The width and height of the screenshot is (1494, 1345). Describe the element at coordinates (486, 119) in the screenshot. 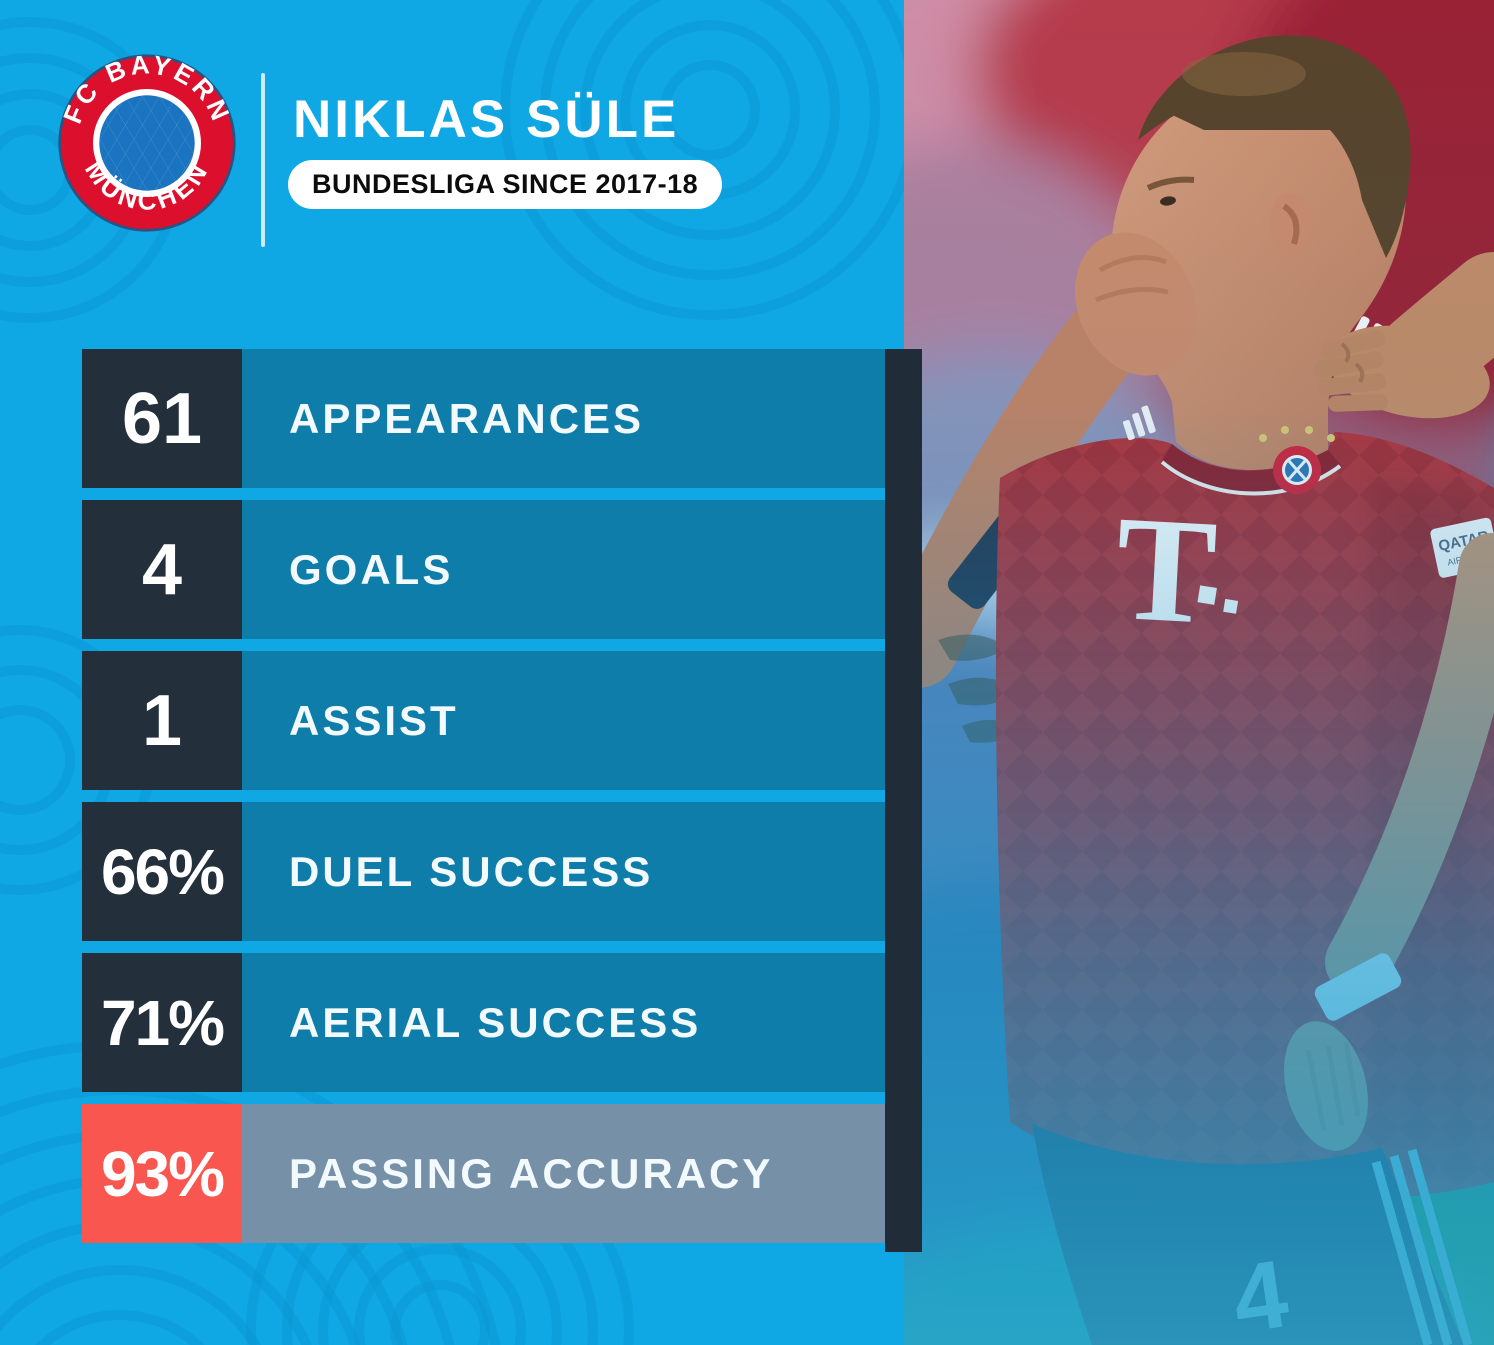

I see `player-name: NIKLAS SÜLE` at that location.